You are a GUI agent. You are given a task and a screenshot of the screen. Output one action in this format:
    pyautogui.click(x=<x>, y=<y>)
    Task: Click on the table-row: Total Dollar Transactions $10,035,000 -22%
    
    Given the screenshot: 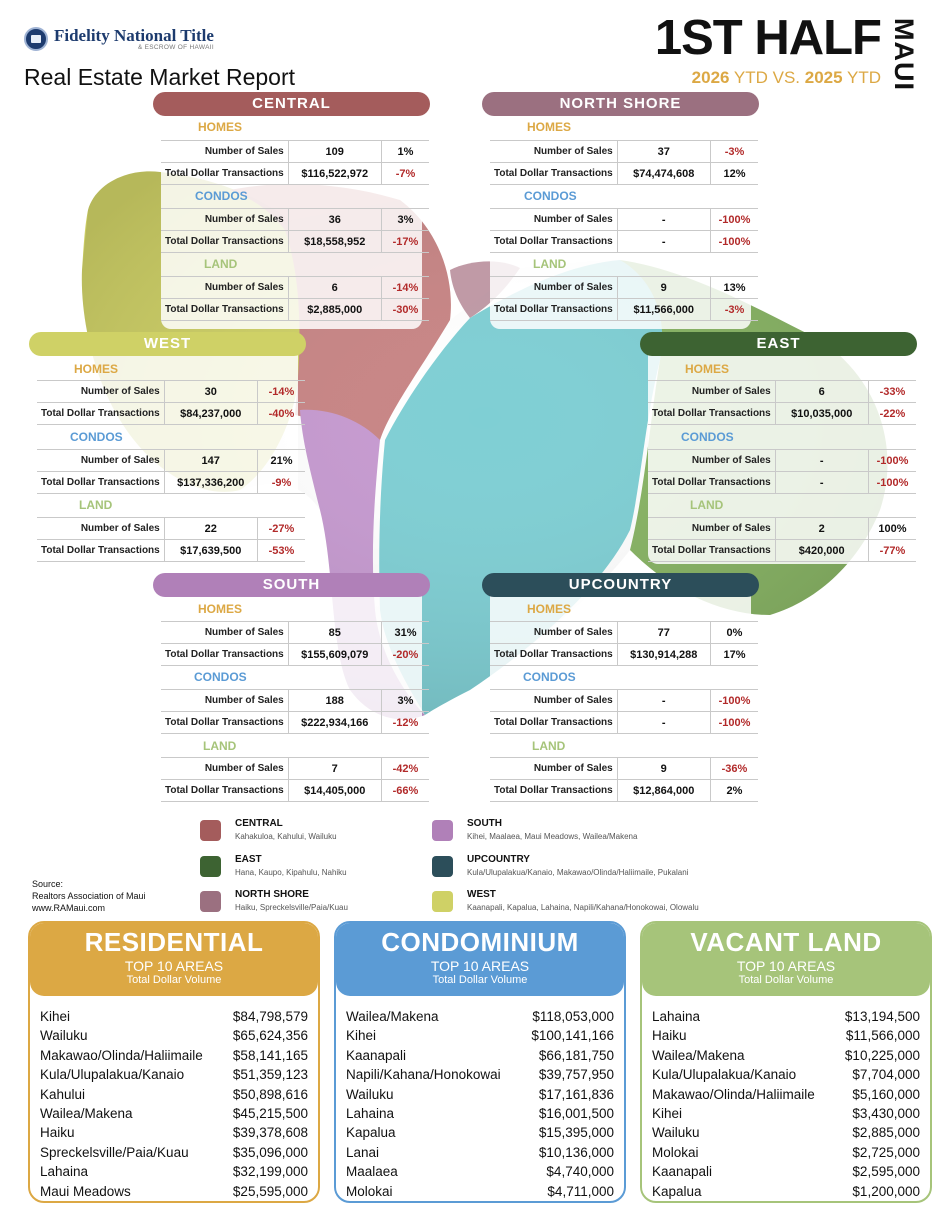 What is the action you would take?
    pyautogui.click(x=782, y=413)
    